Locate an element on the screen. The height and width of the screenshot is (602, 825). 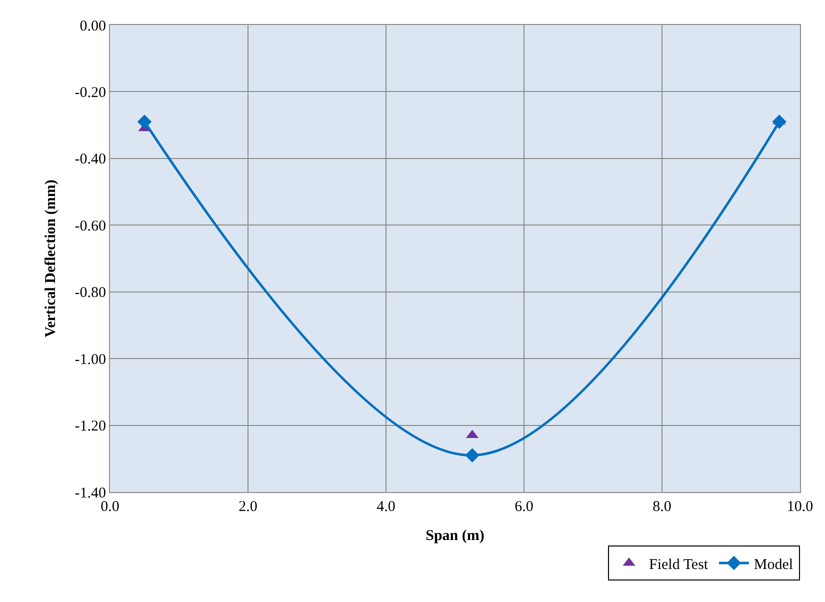
y-tick-label: -1.20 is located at coordinates (90, 426).